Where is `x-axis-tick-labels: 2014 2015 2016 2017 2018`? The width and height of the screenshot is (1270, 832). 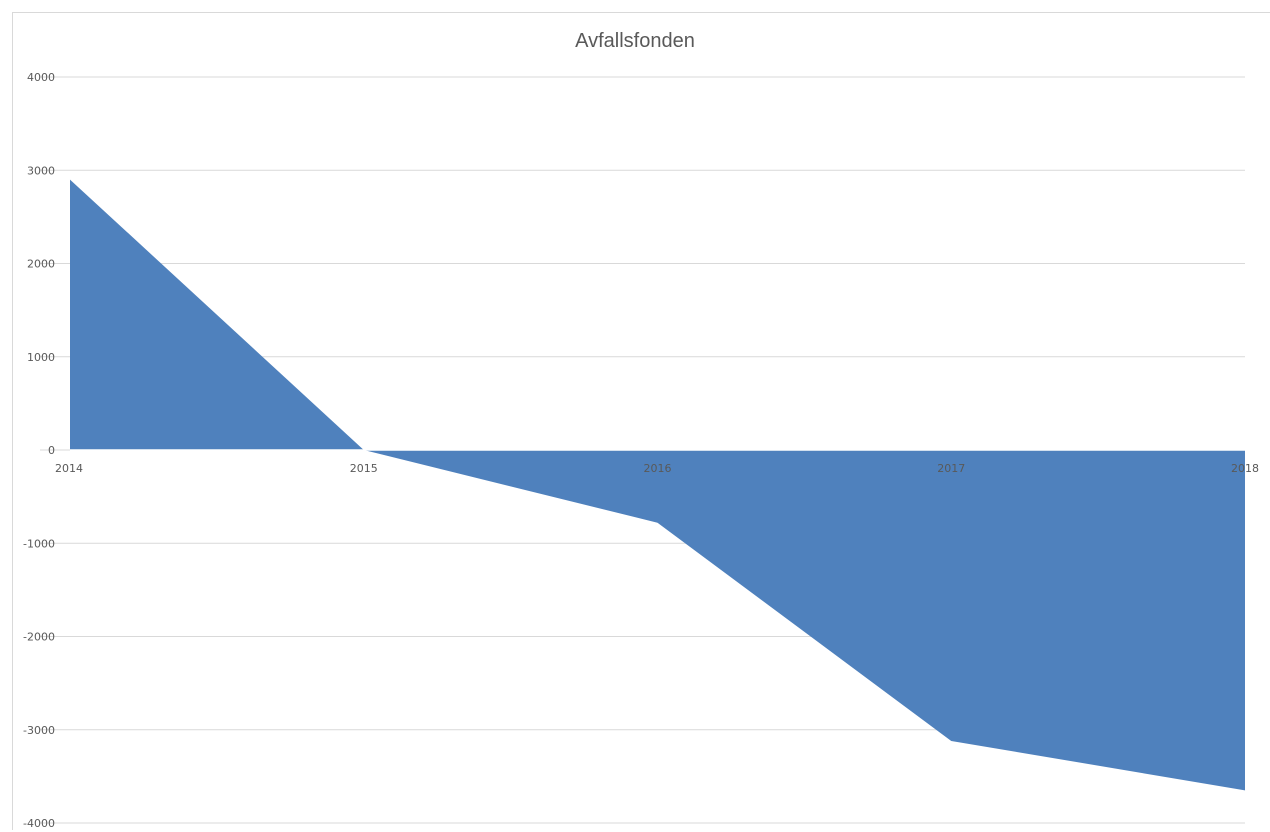
x-axis-tick-labels: 2014 2015 2016 2017 2018 is located at coordinates (657, 468).